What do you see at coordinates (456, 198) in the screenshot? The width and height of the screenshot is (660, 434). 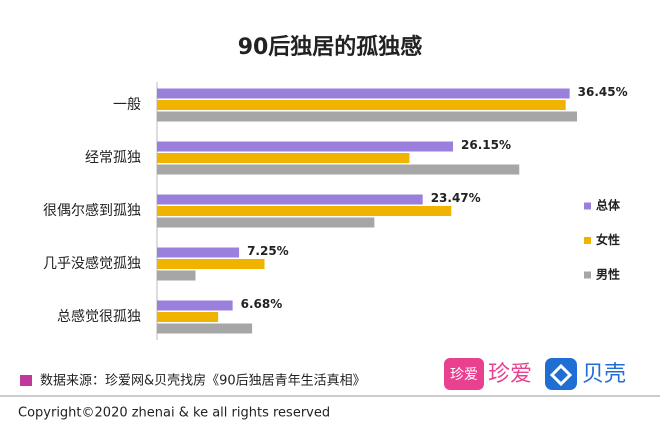 I see `value-label: 23.47%` at bounding box center [456, 198].